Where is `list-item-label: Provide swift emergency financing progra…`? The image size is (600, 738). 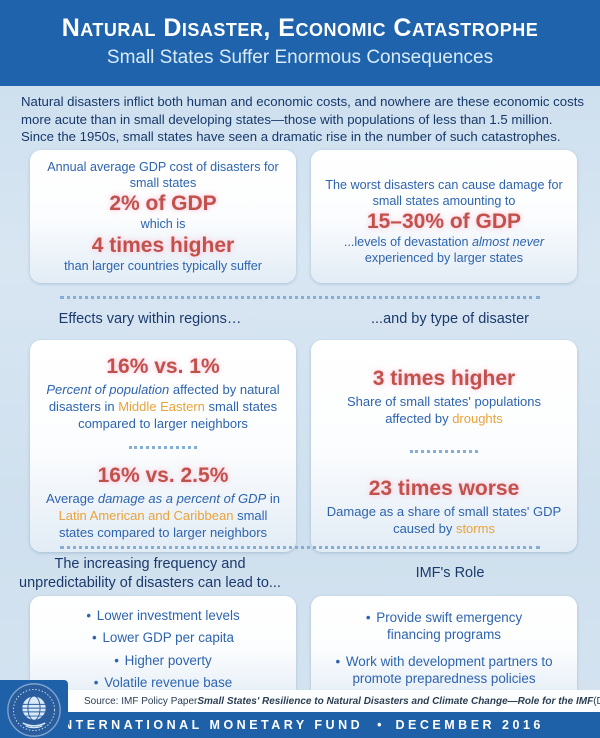 list-item-label: Provide swift emergency financing progra… is located at coordinates (449, 626).